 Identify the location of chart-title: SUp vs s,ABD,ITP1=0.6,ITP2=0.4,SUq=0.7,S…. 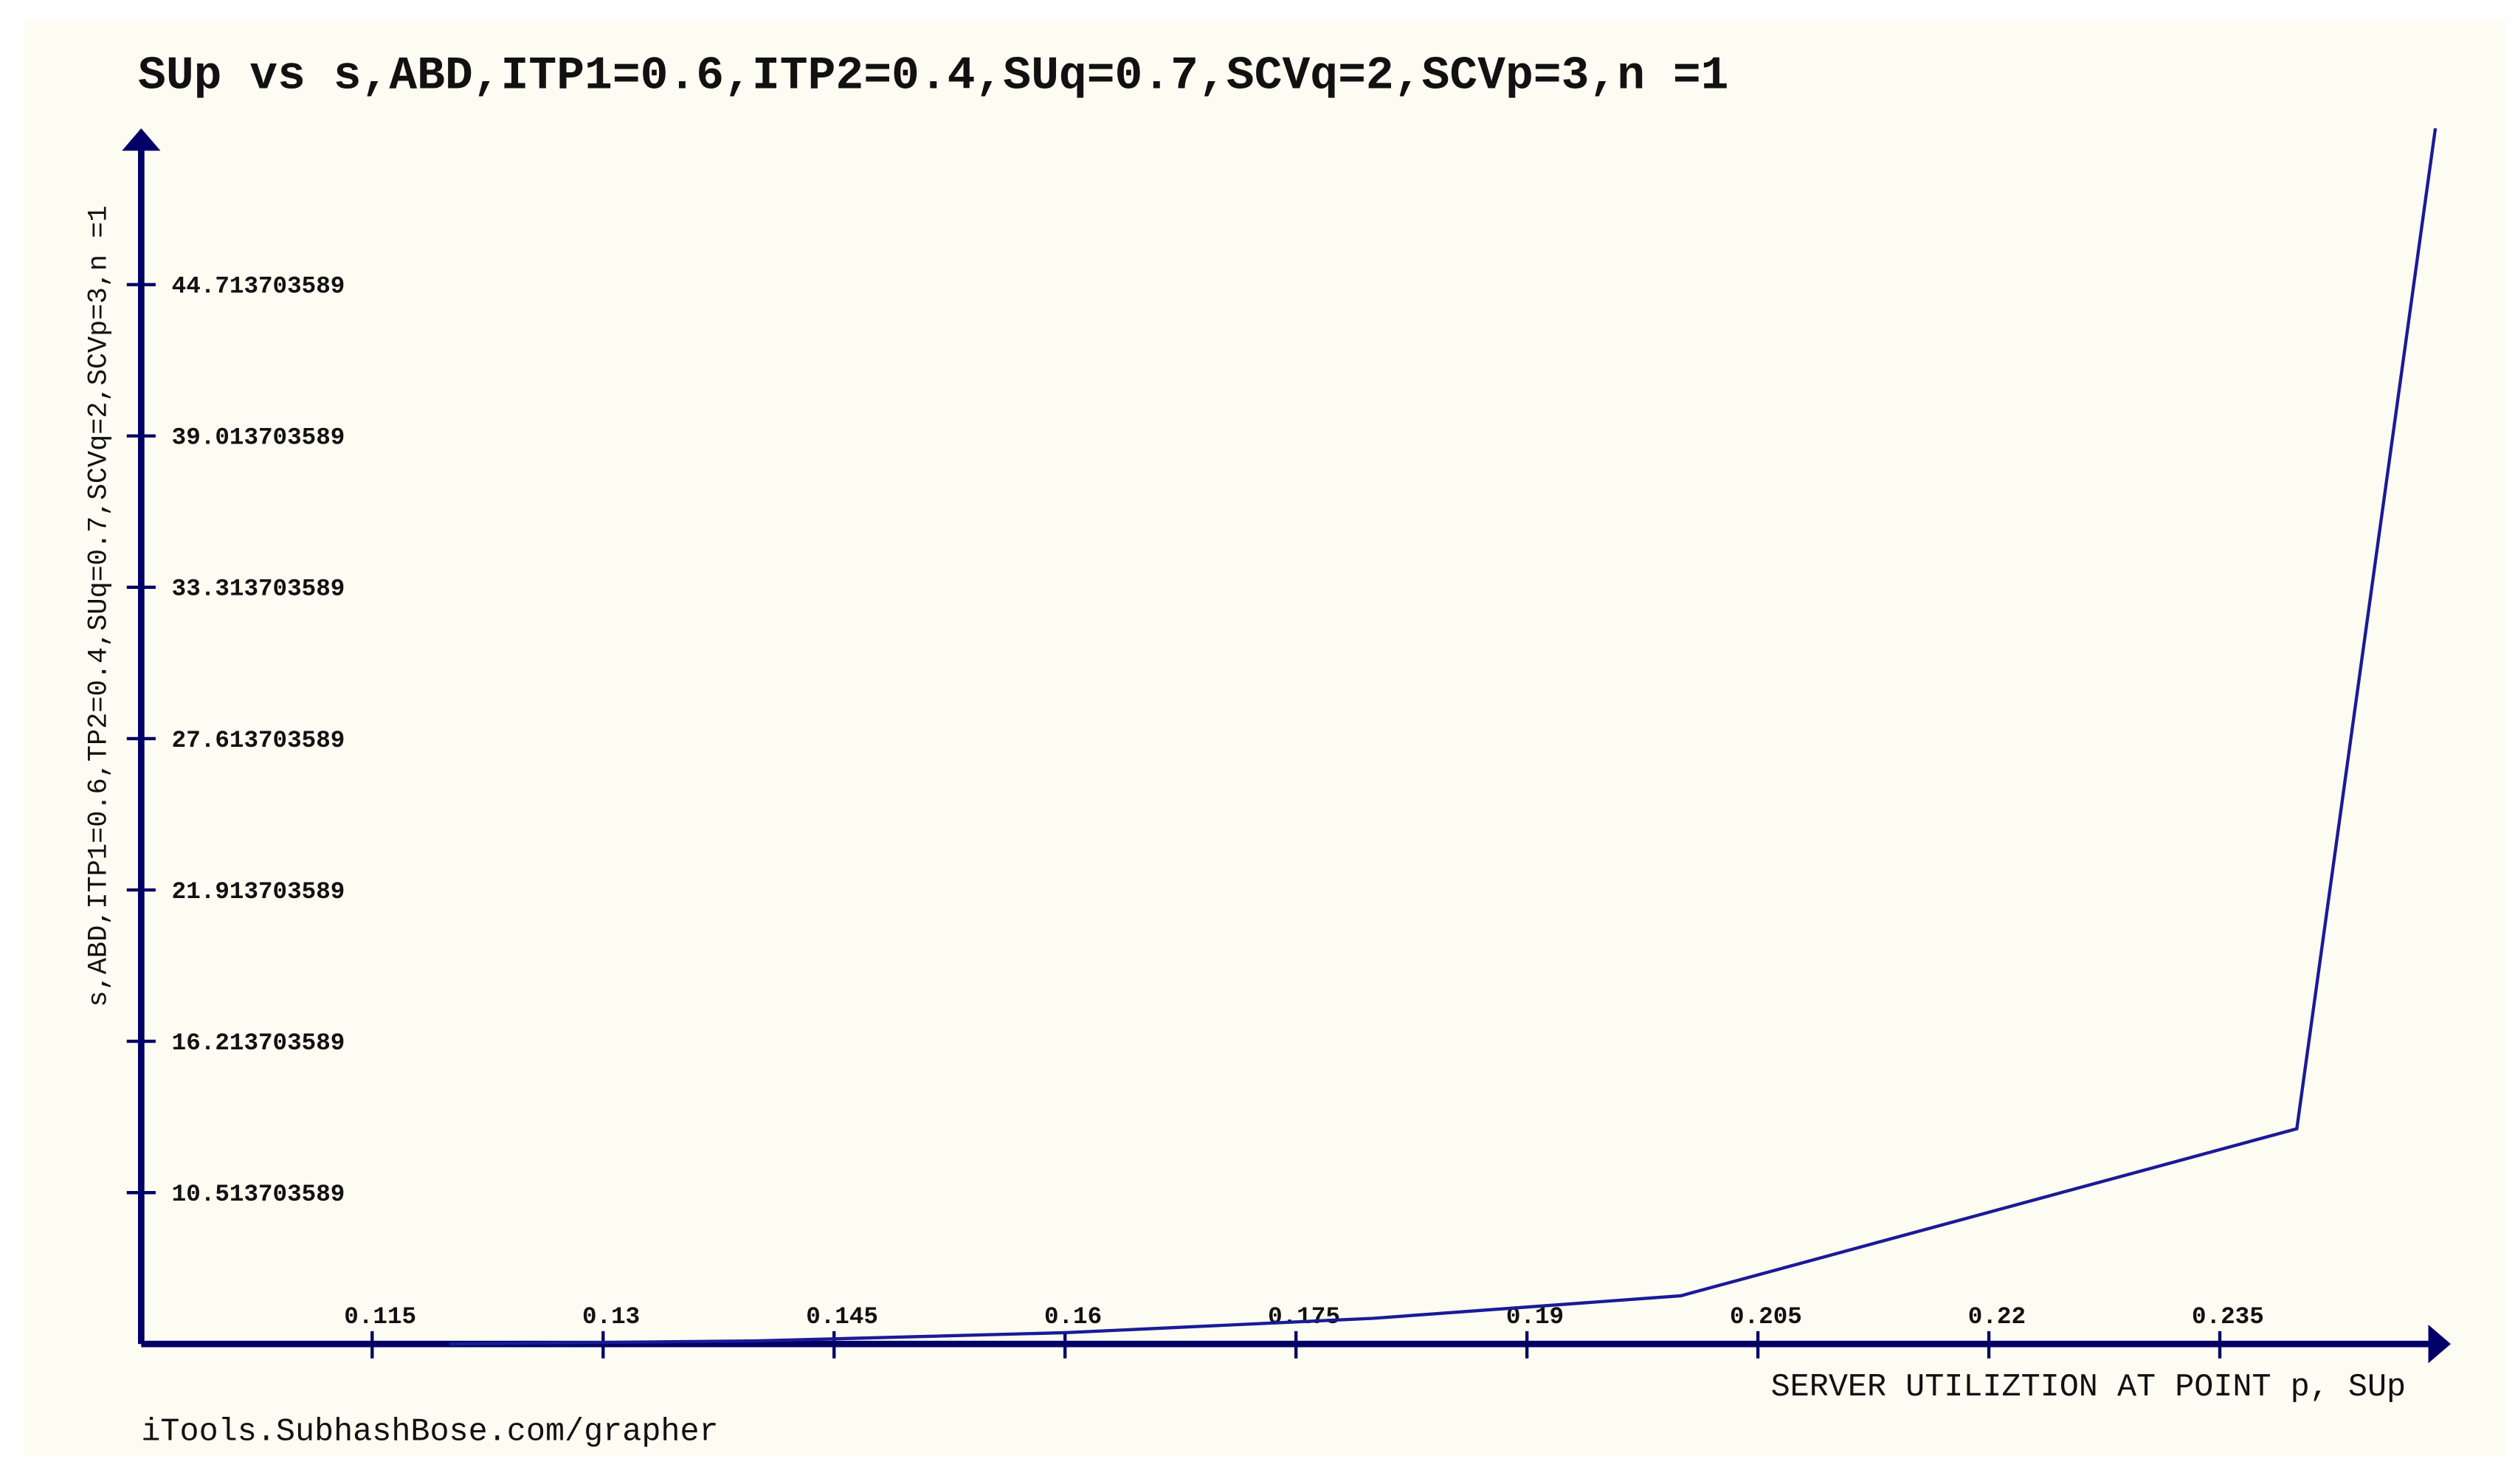
(933, 76).